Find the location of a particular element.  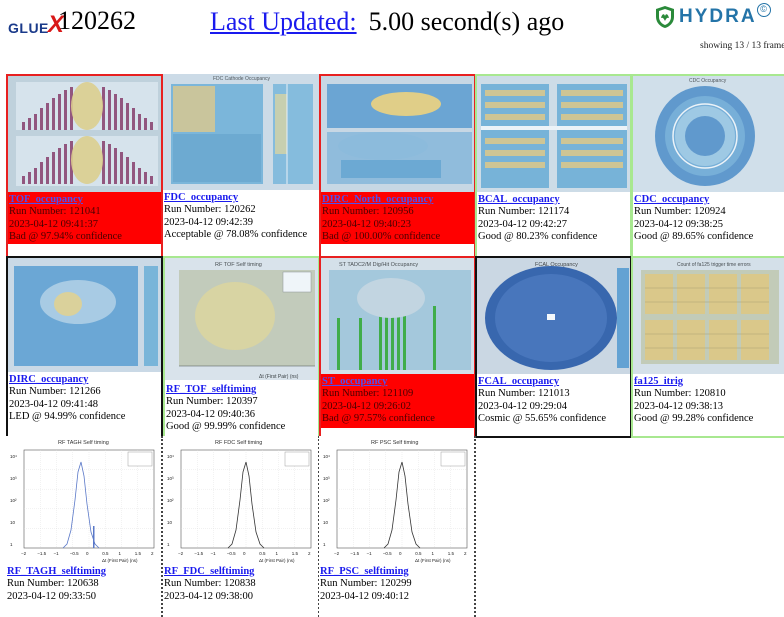

run-number: Run Number: 121041 is located at coordinates (55, 212).